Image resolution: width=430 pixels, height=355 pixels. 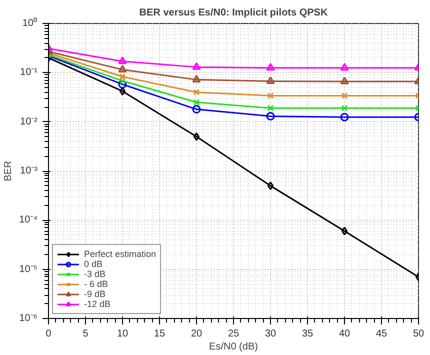 I want to click on y-tick-label: 10⁻³, so click(x=29, y=171).